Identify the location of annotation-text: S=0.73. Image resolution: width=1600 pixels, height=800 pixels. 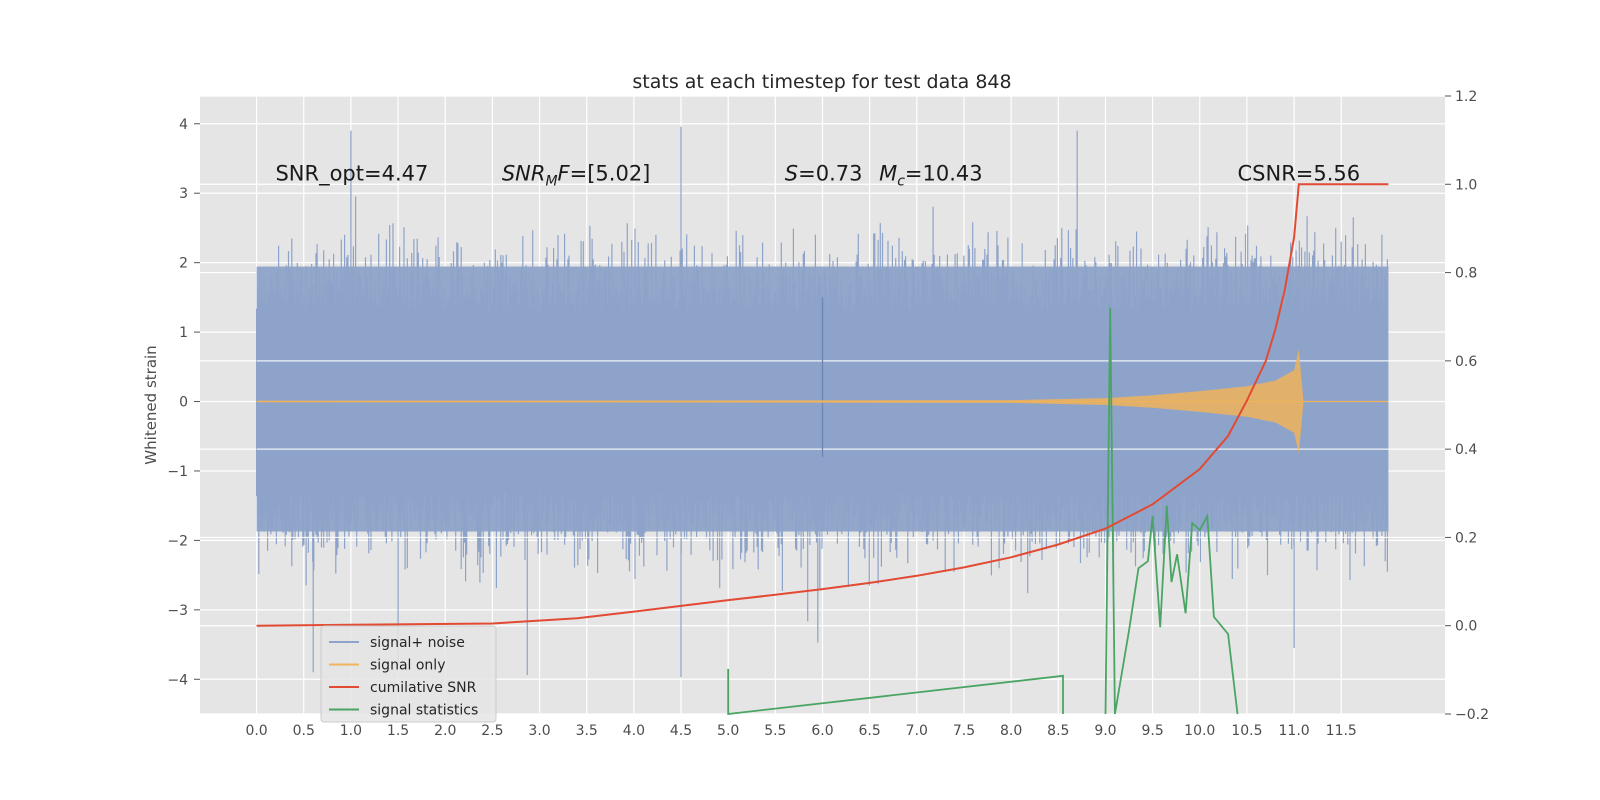
(824, 174).